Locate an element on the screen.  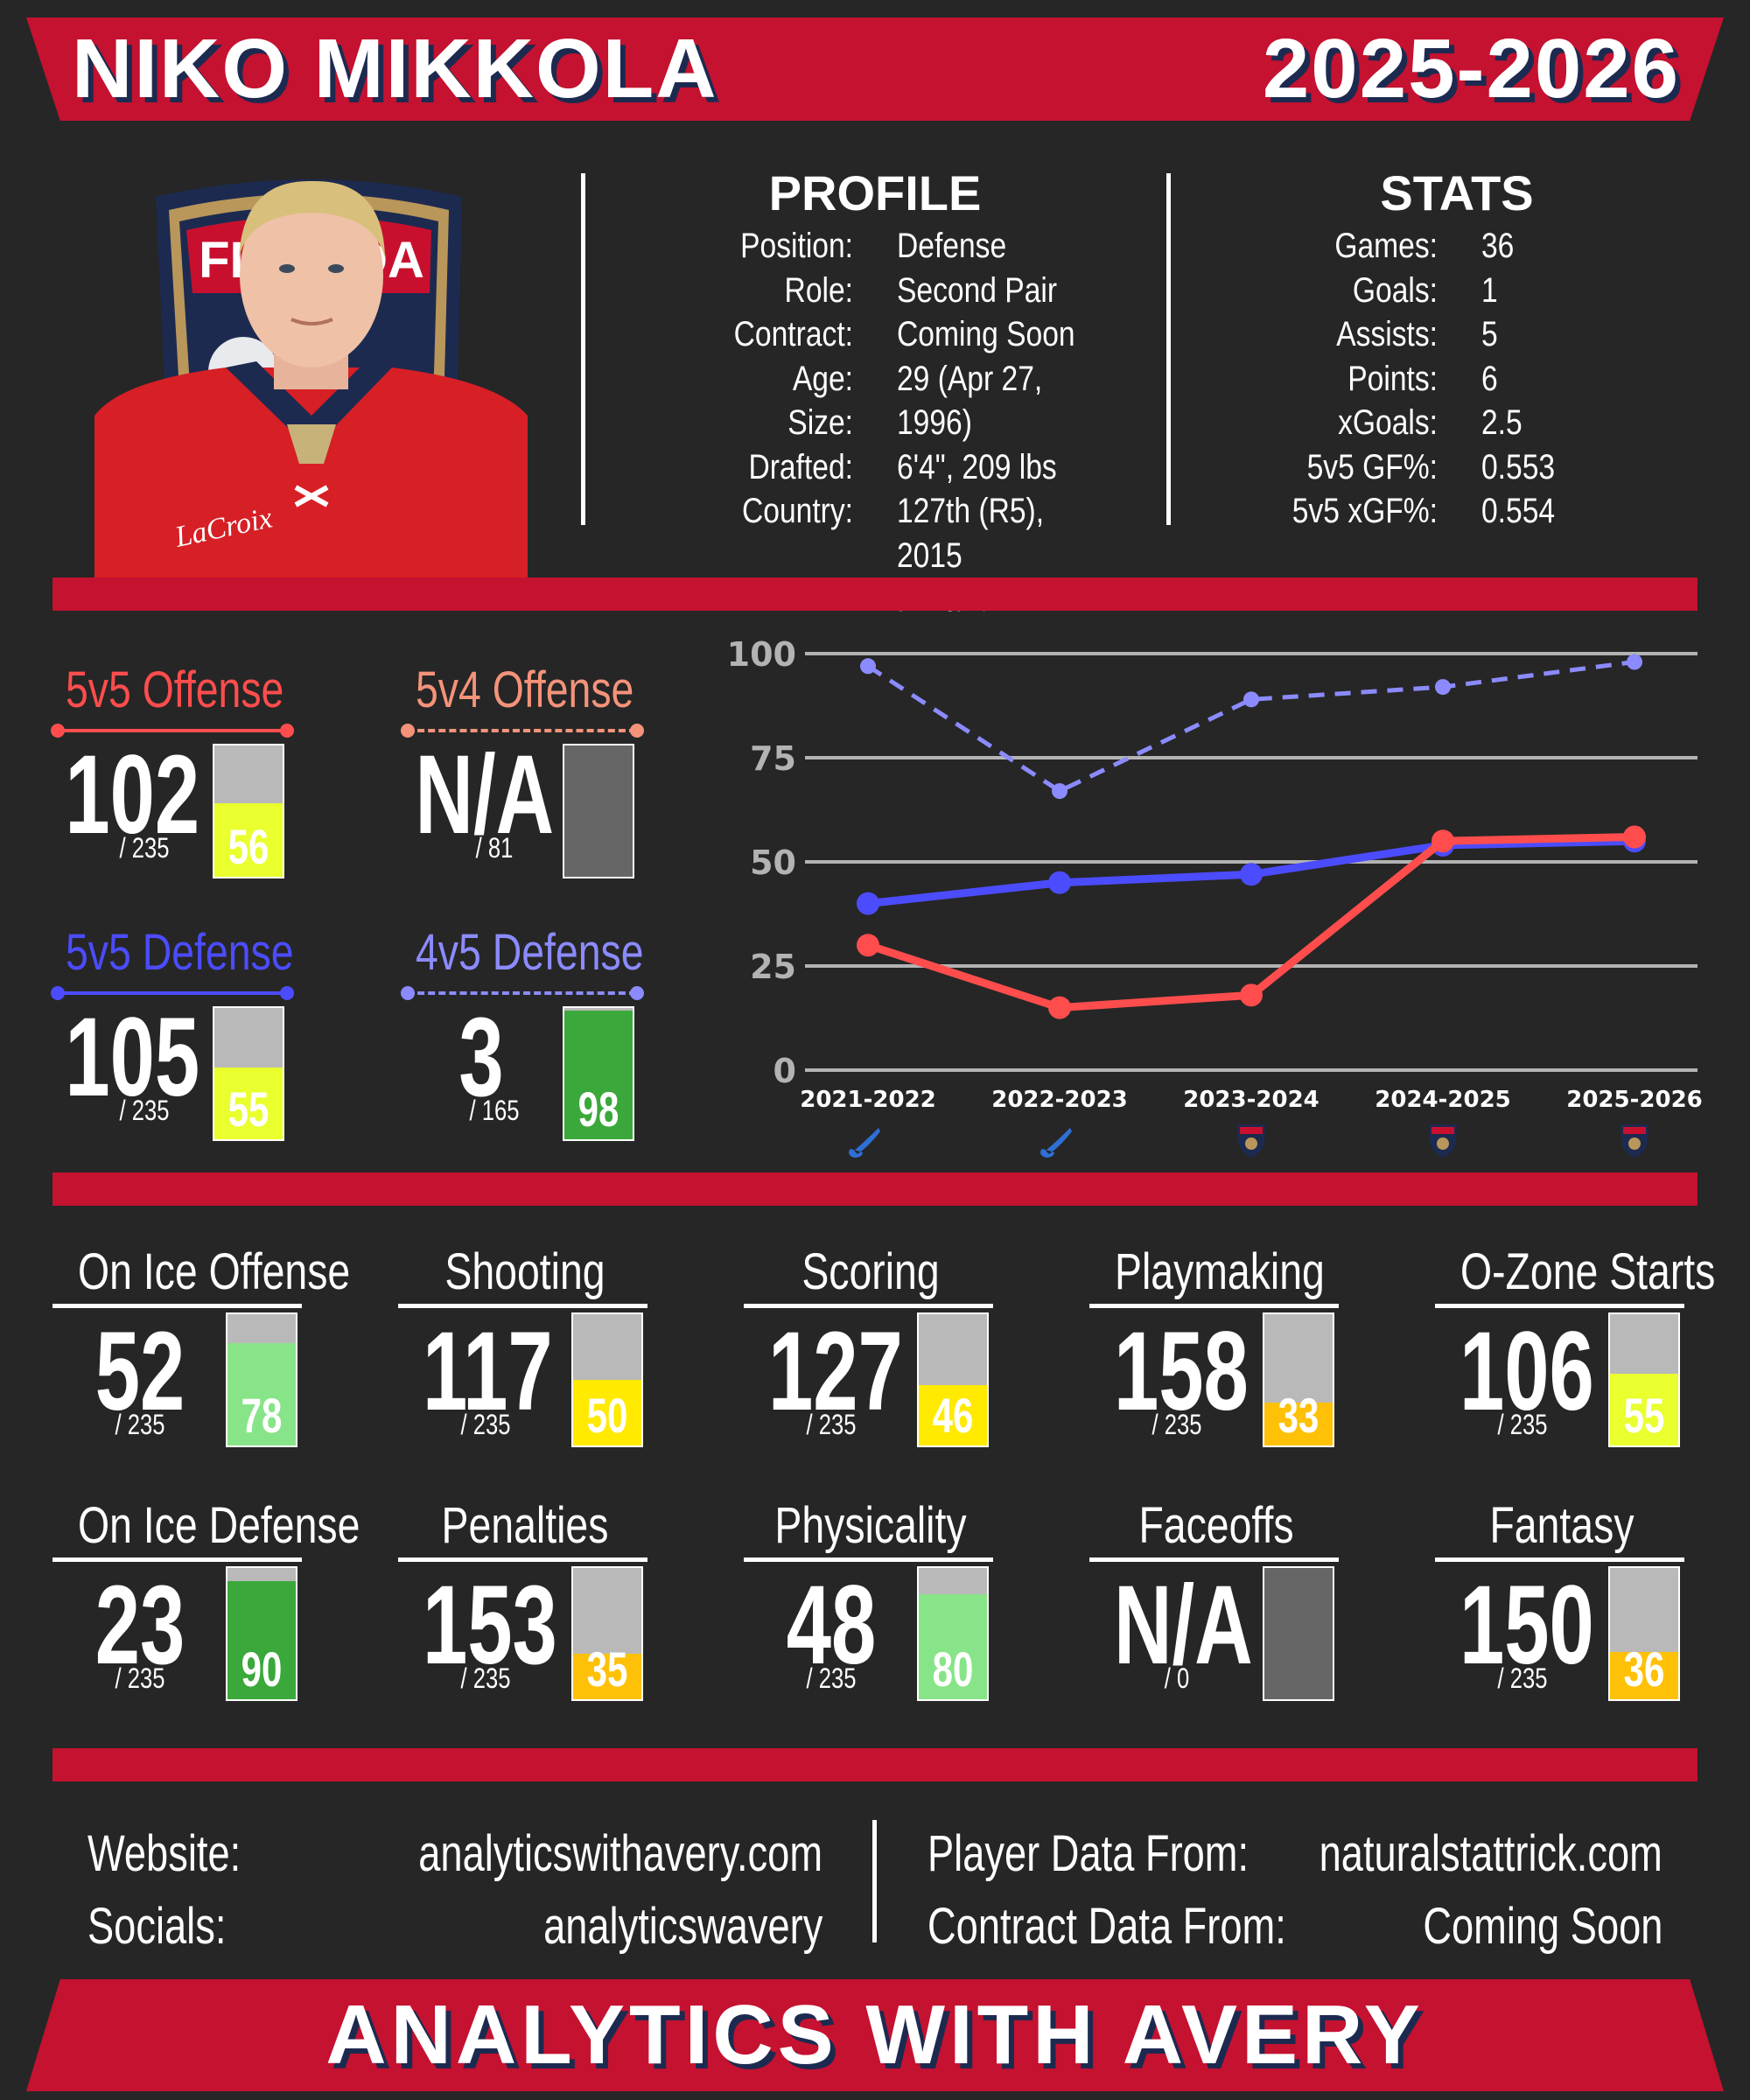
percentile-value: 46 is located at coordinates (953, 1415).